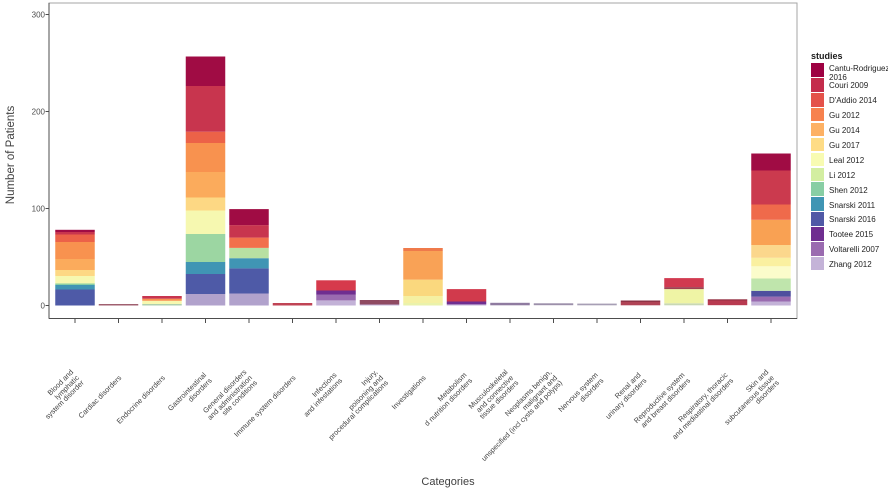  Describe the element at coordinates (43, 305) in the screenshot. I see `svg-text: 0` at that location.